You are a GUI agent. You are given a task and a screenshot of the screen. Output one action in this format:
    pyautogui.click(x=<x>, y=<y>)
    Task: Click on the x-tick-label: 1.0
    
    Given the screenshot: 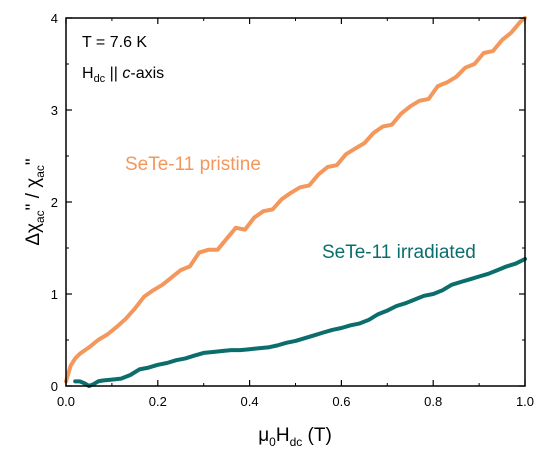 What is the action you would take?
    pyautogui.click(x=525, y=401)
    